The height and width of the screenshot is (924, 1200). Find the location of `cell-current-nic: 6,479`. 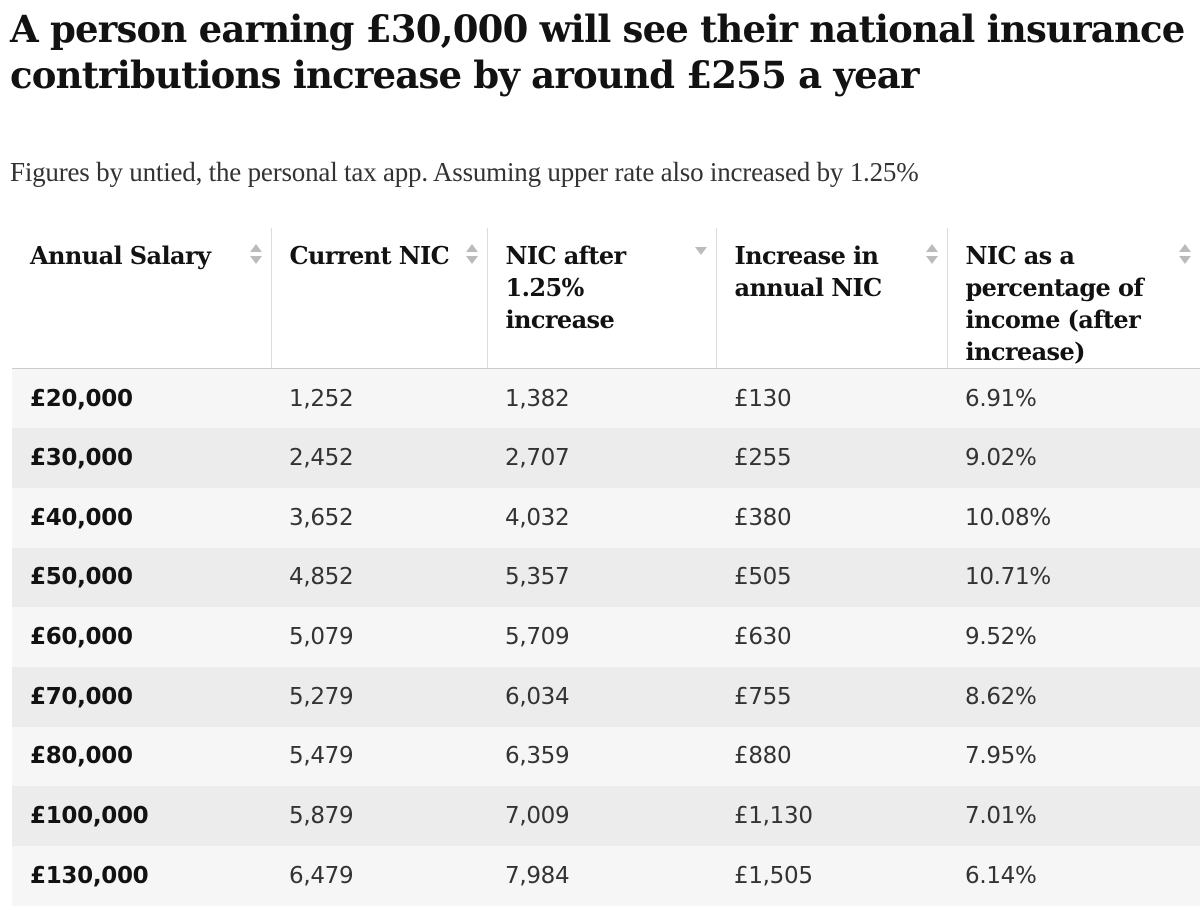

cell-current-nic: 6,479 is located at coordinates (321, 875).